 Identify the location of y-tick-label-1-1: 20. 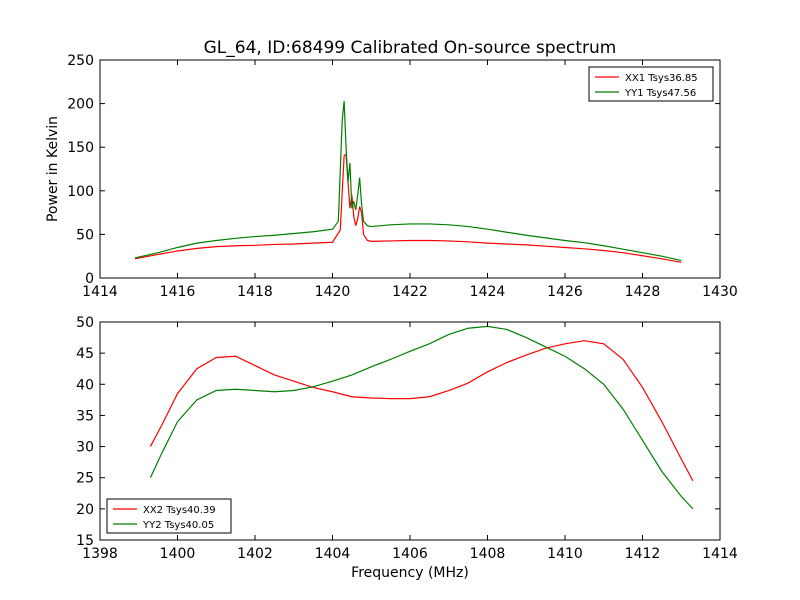
(85, 510).